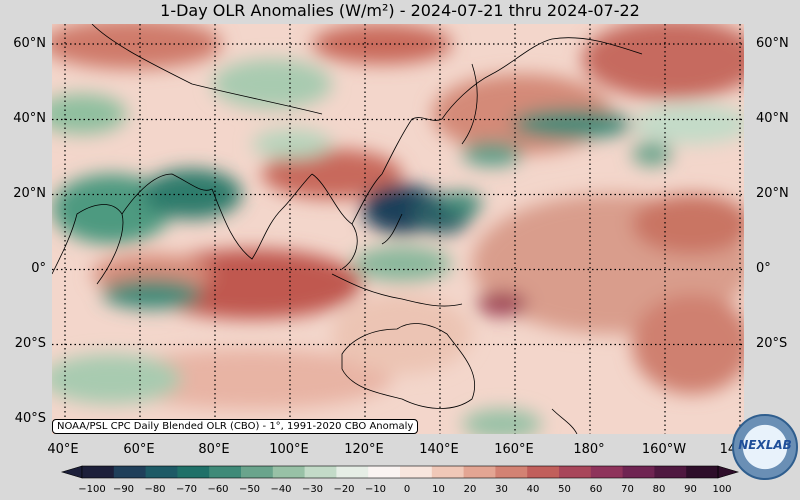 The image size is (800, 500). What do you see at coordinates (501, 489) in the screenshot?
I see `colorbar-tick-label: 30` at bounding box center [501, 489].